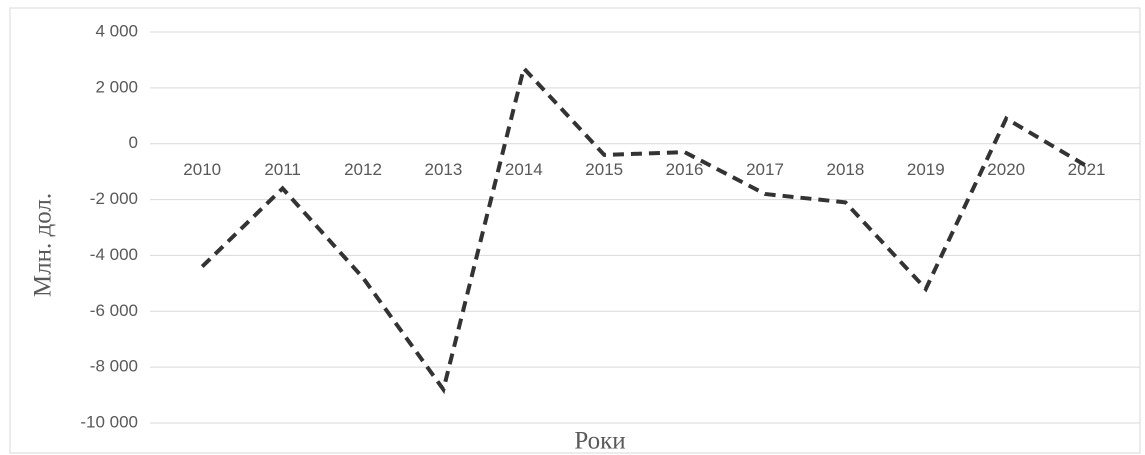 The height and width of the screenshot is (455, 1145). What do you see at coordinates (685, 169) in the screenshot?
I see `x-tick-label: 2016` at bounding box center [685, 169].